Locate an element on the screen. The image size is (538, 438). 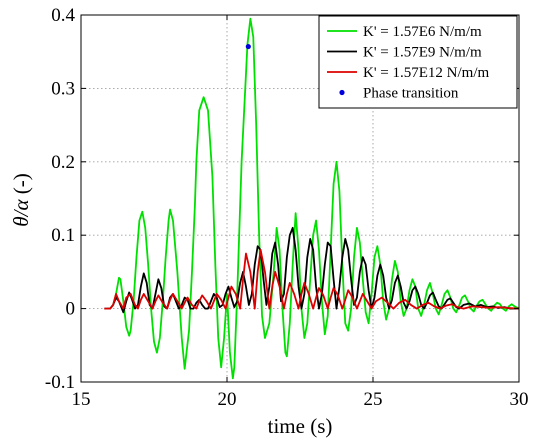
legend-label: K' = 1.57E12 N/m/m is located at coordinates (426, 73).